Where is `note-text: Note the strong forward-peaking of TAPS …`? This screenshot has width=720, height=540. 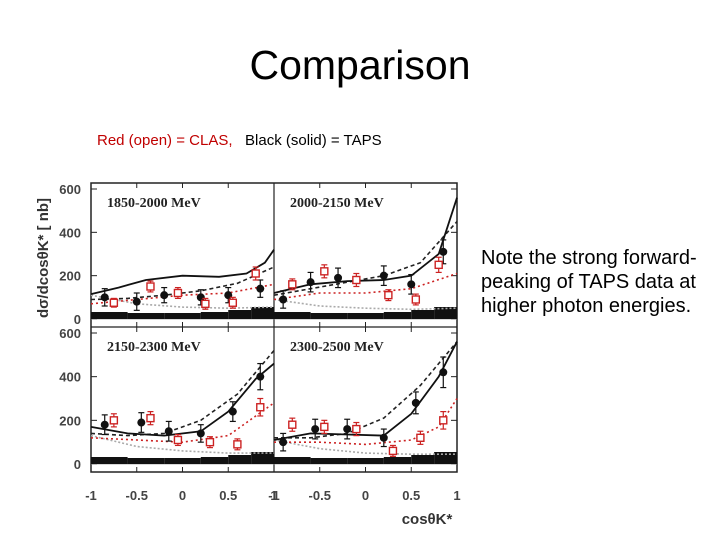 note-text: Note the strong forward-peaking of TAPS … is located at coordinates (589, 282).